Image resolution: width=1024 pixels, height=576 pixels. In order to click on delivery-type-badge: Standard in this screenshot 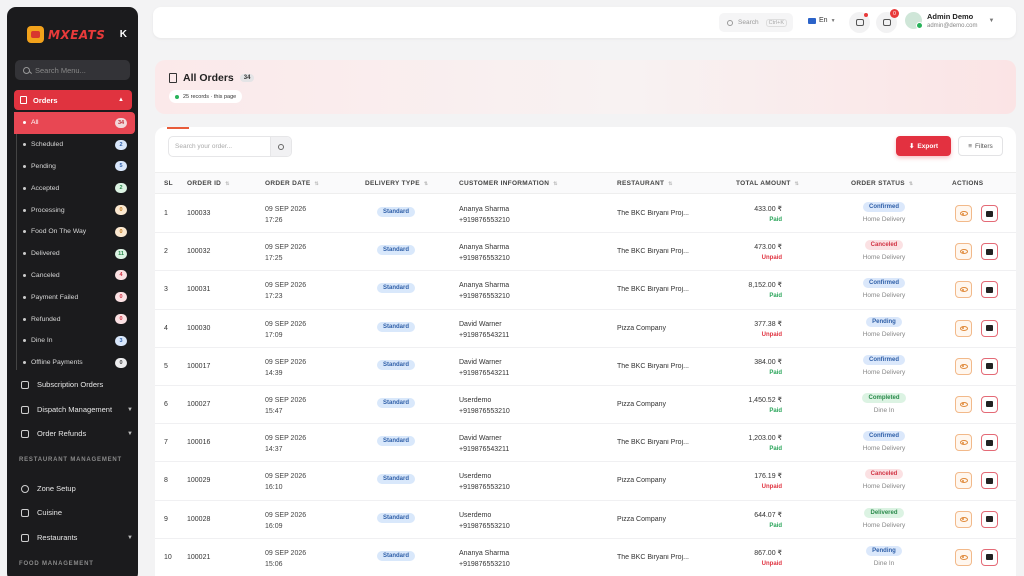, I will do `click(396, 517)`.